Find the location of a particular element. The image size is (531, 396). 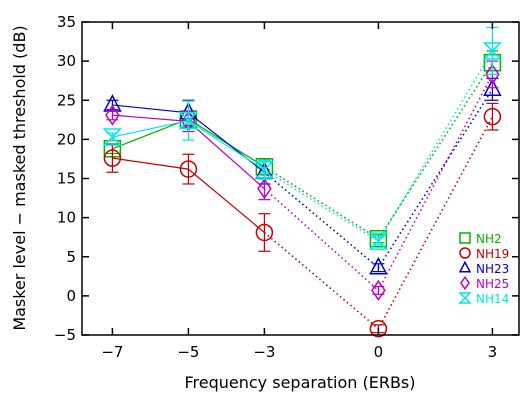

legend-label: NH25 is located at coordinates (492, 284).